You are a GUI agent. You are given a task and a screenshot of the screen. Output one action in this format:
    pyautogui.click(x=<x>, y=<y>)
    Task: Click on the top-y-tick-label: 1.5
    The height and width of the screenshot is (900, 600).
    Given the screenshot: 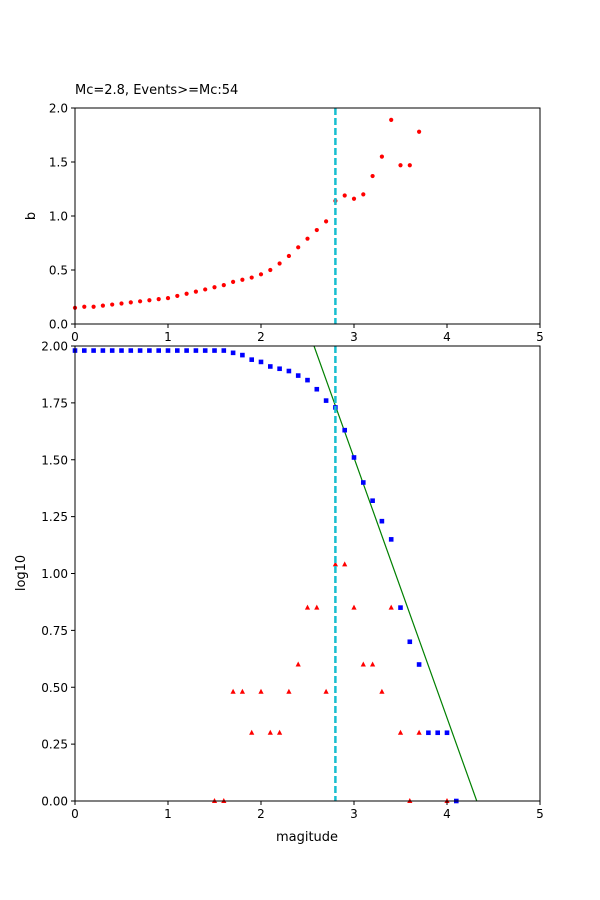 What is the action you would take?
    pyautogui.click(x=58, y=163)
    